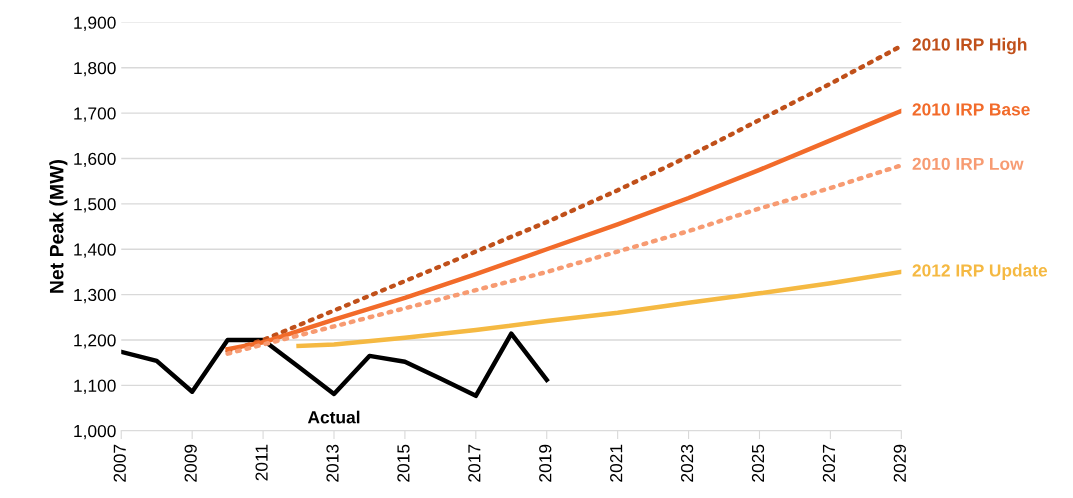  What do you see at coordinates (968, 163) in the screenshot?
I see `series-label: 2010 IRP Low` at bounding box center [968, 163].